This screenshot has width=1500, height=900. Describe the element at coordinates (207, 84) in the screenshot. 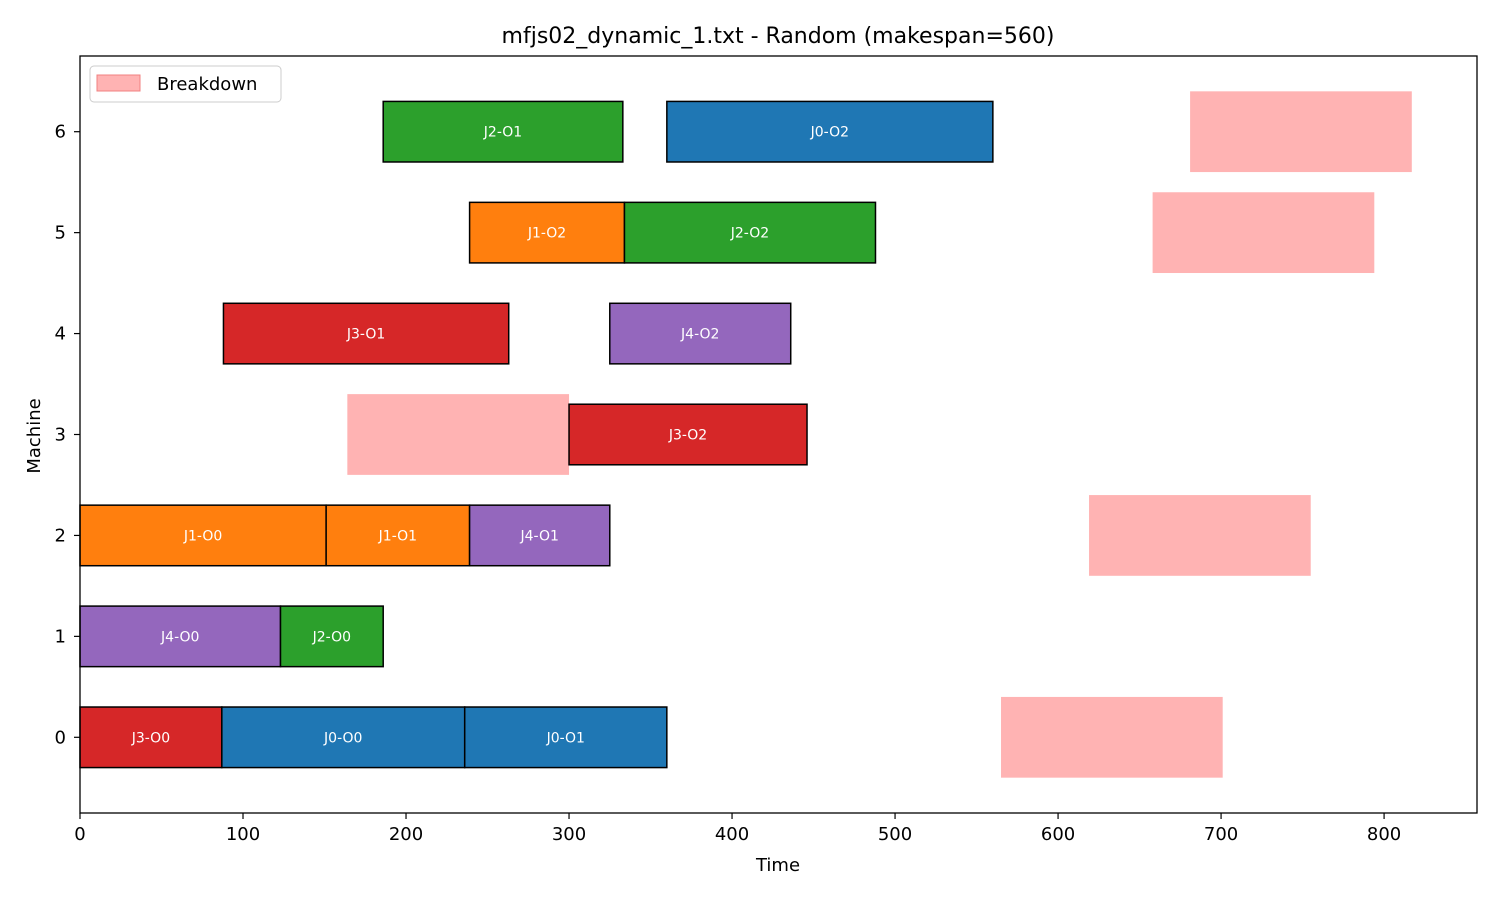

I see `legend-breakdown-label: Breakdown` at that location.